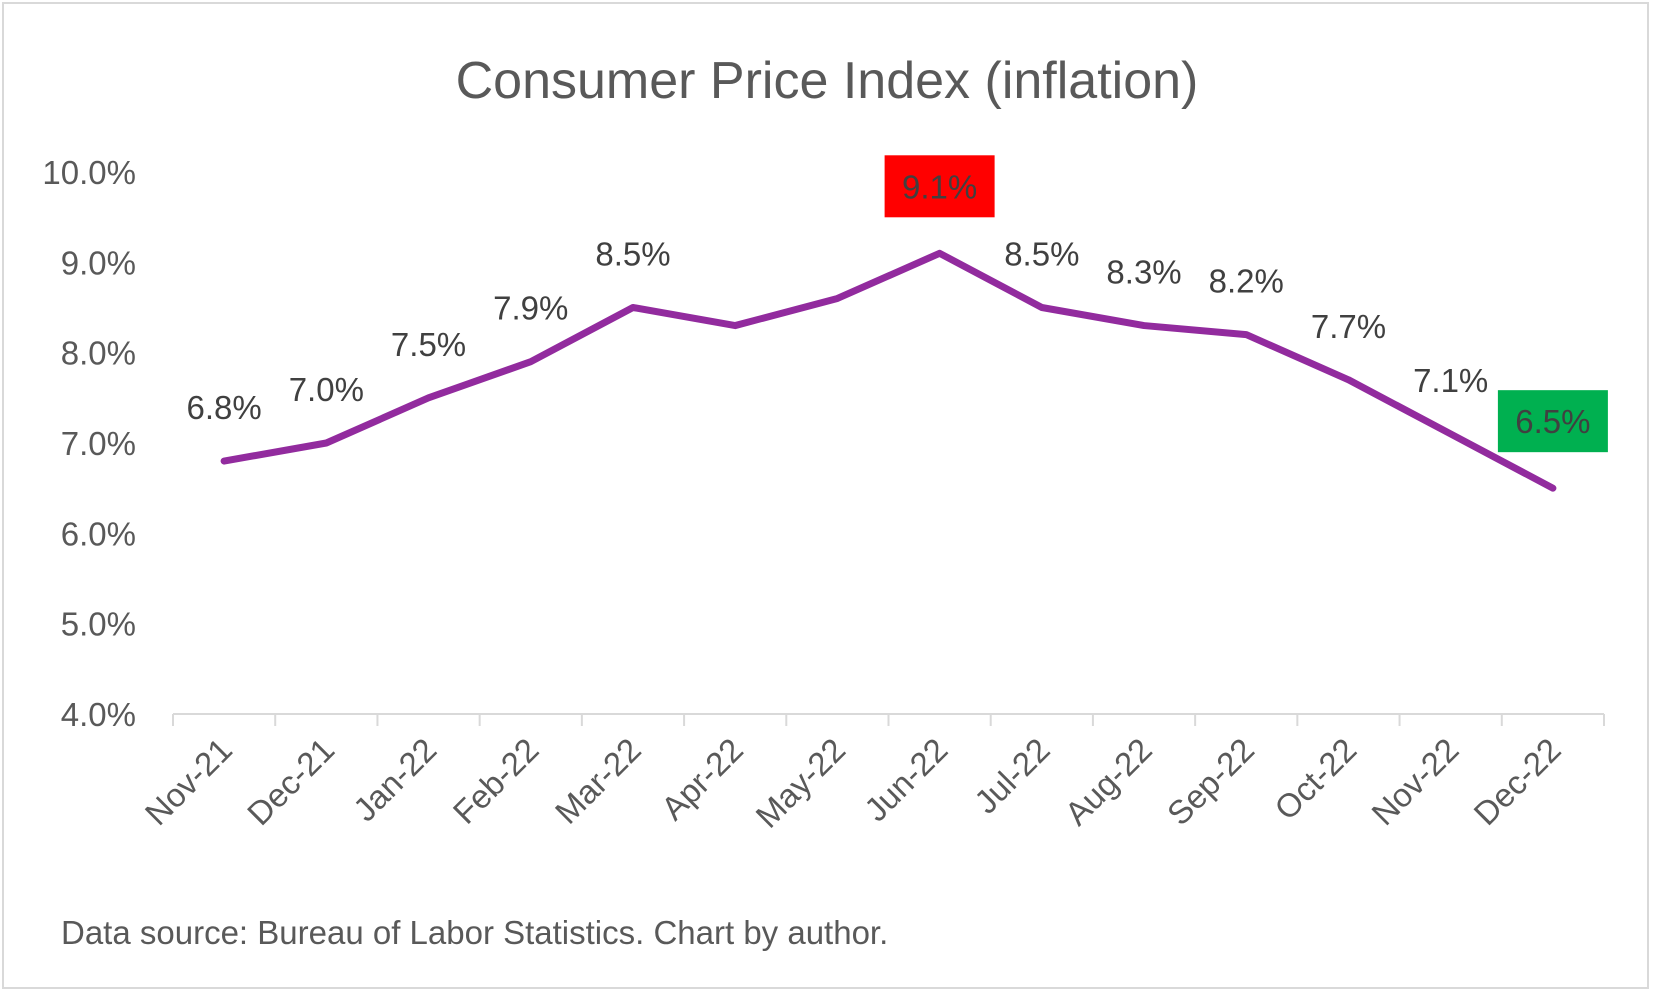  I want to click on y-tick-label: 10.0%, so click(89, 172).